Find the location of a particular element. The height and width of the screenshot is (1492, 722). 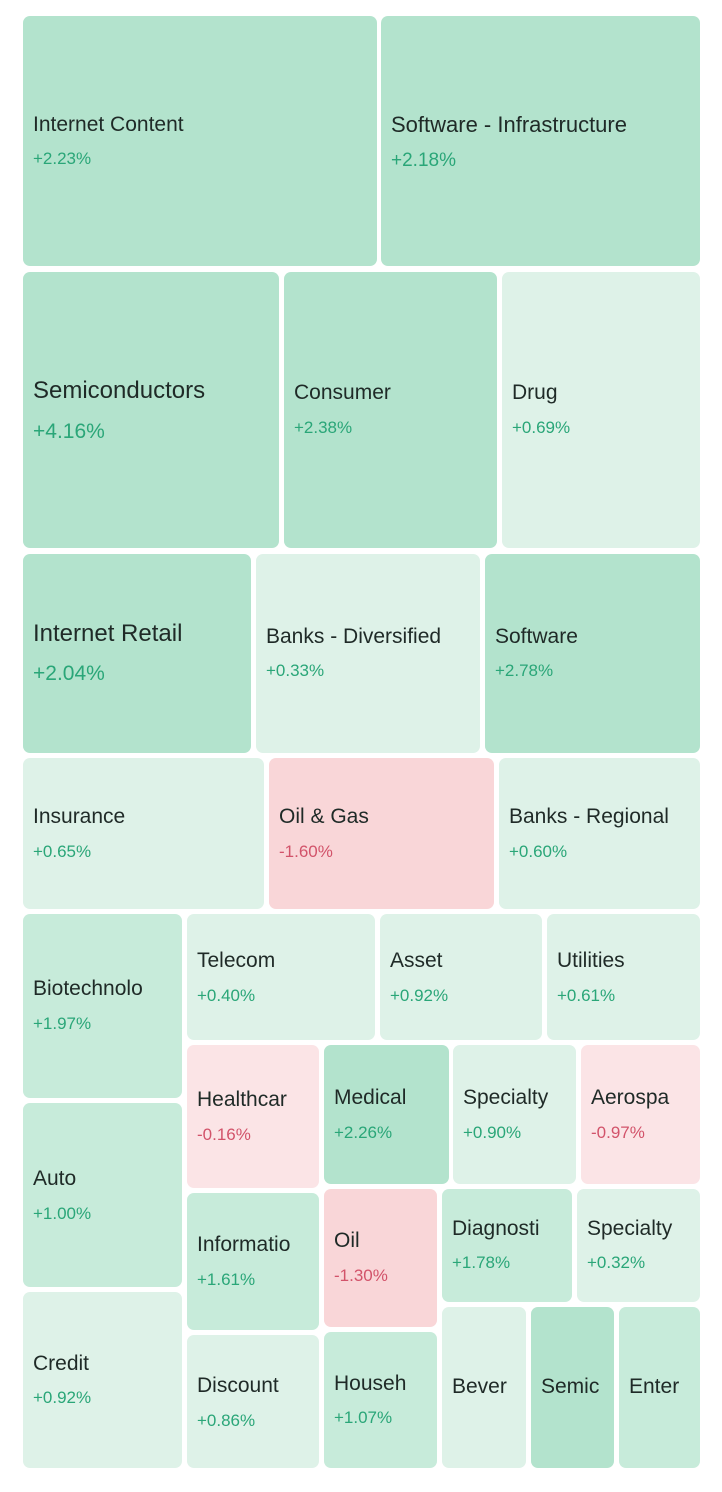

tile-name: Semic is located at coordinates (570, 1386).